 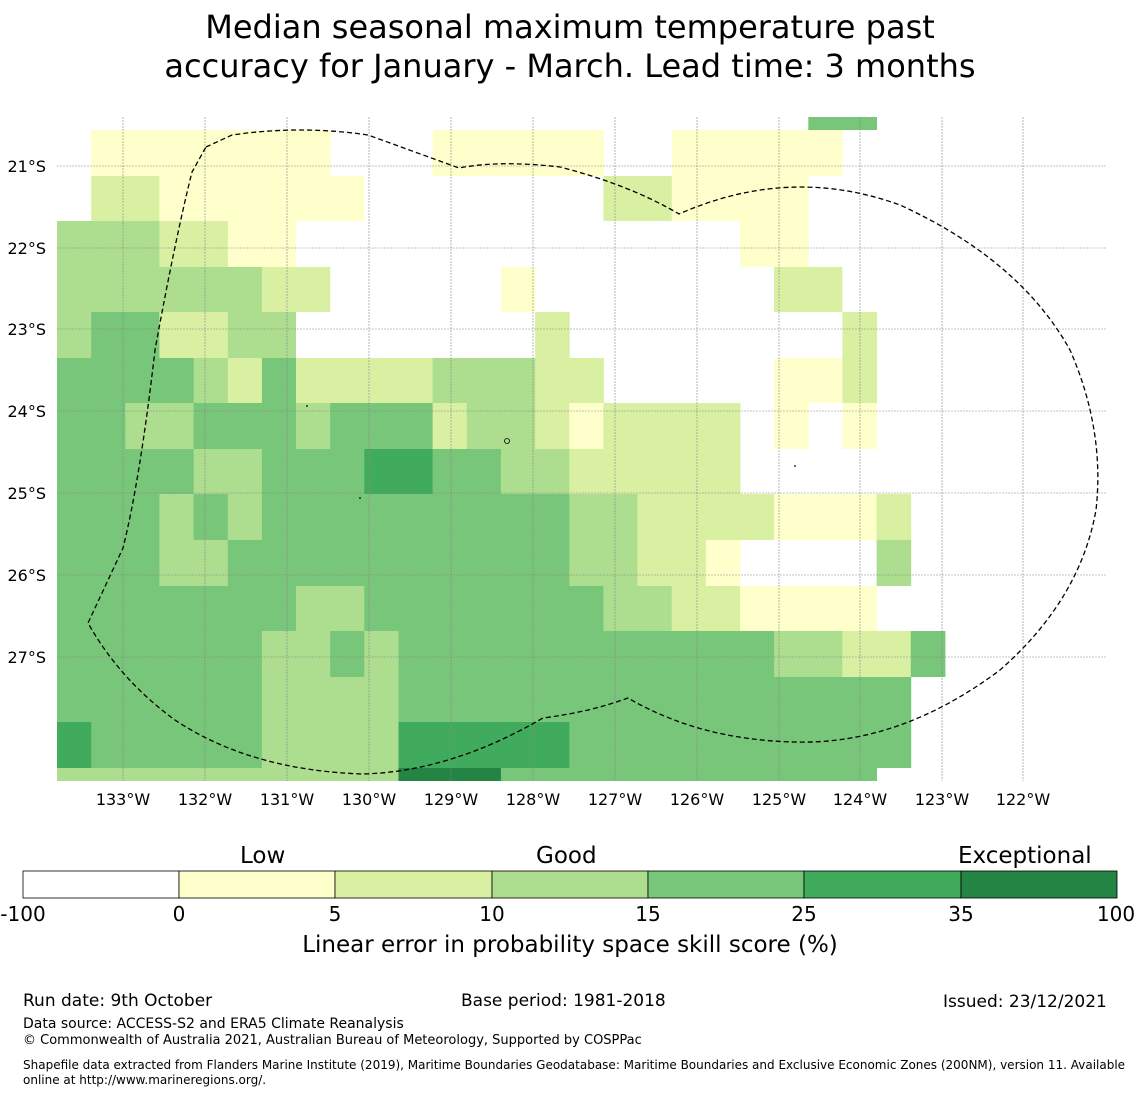 I want to click on lon-tick-label: 122°W, so click(x=1023, y=799).